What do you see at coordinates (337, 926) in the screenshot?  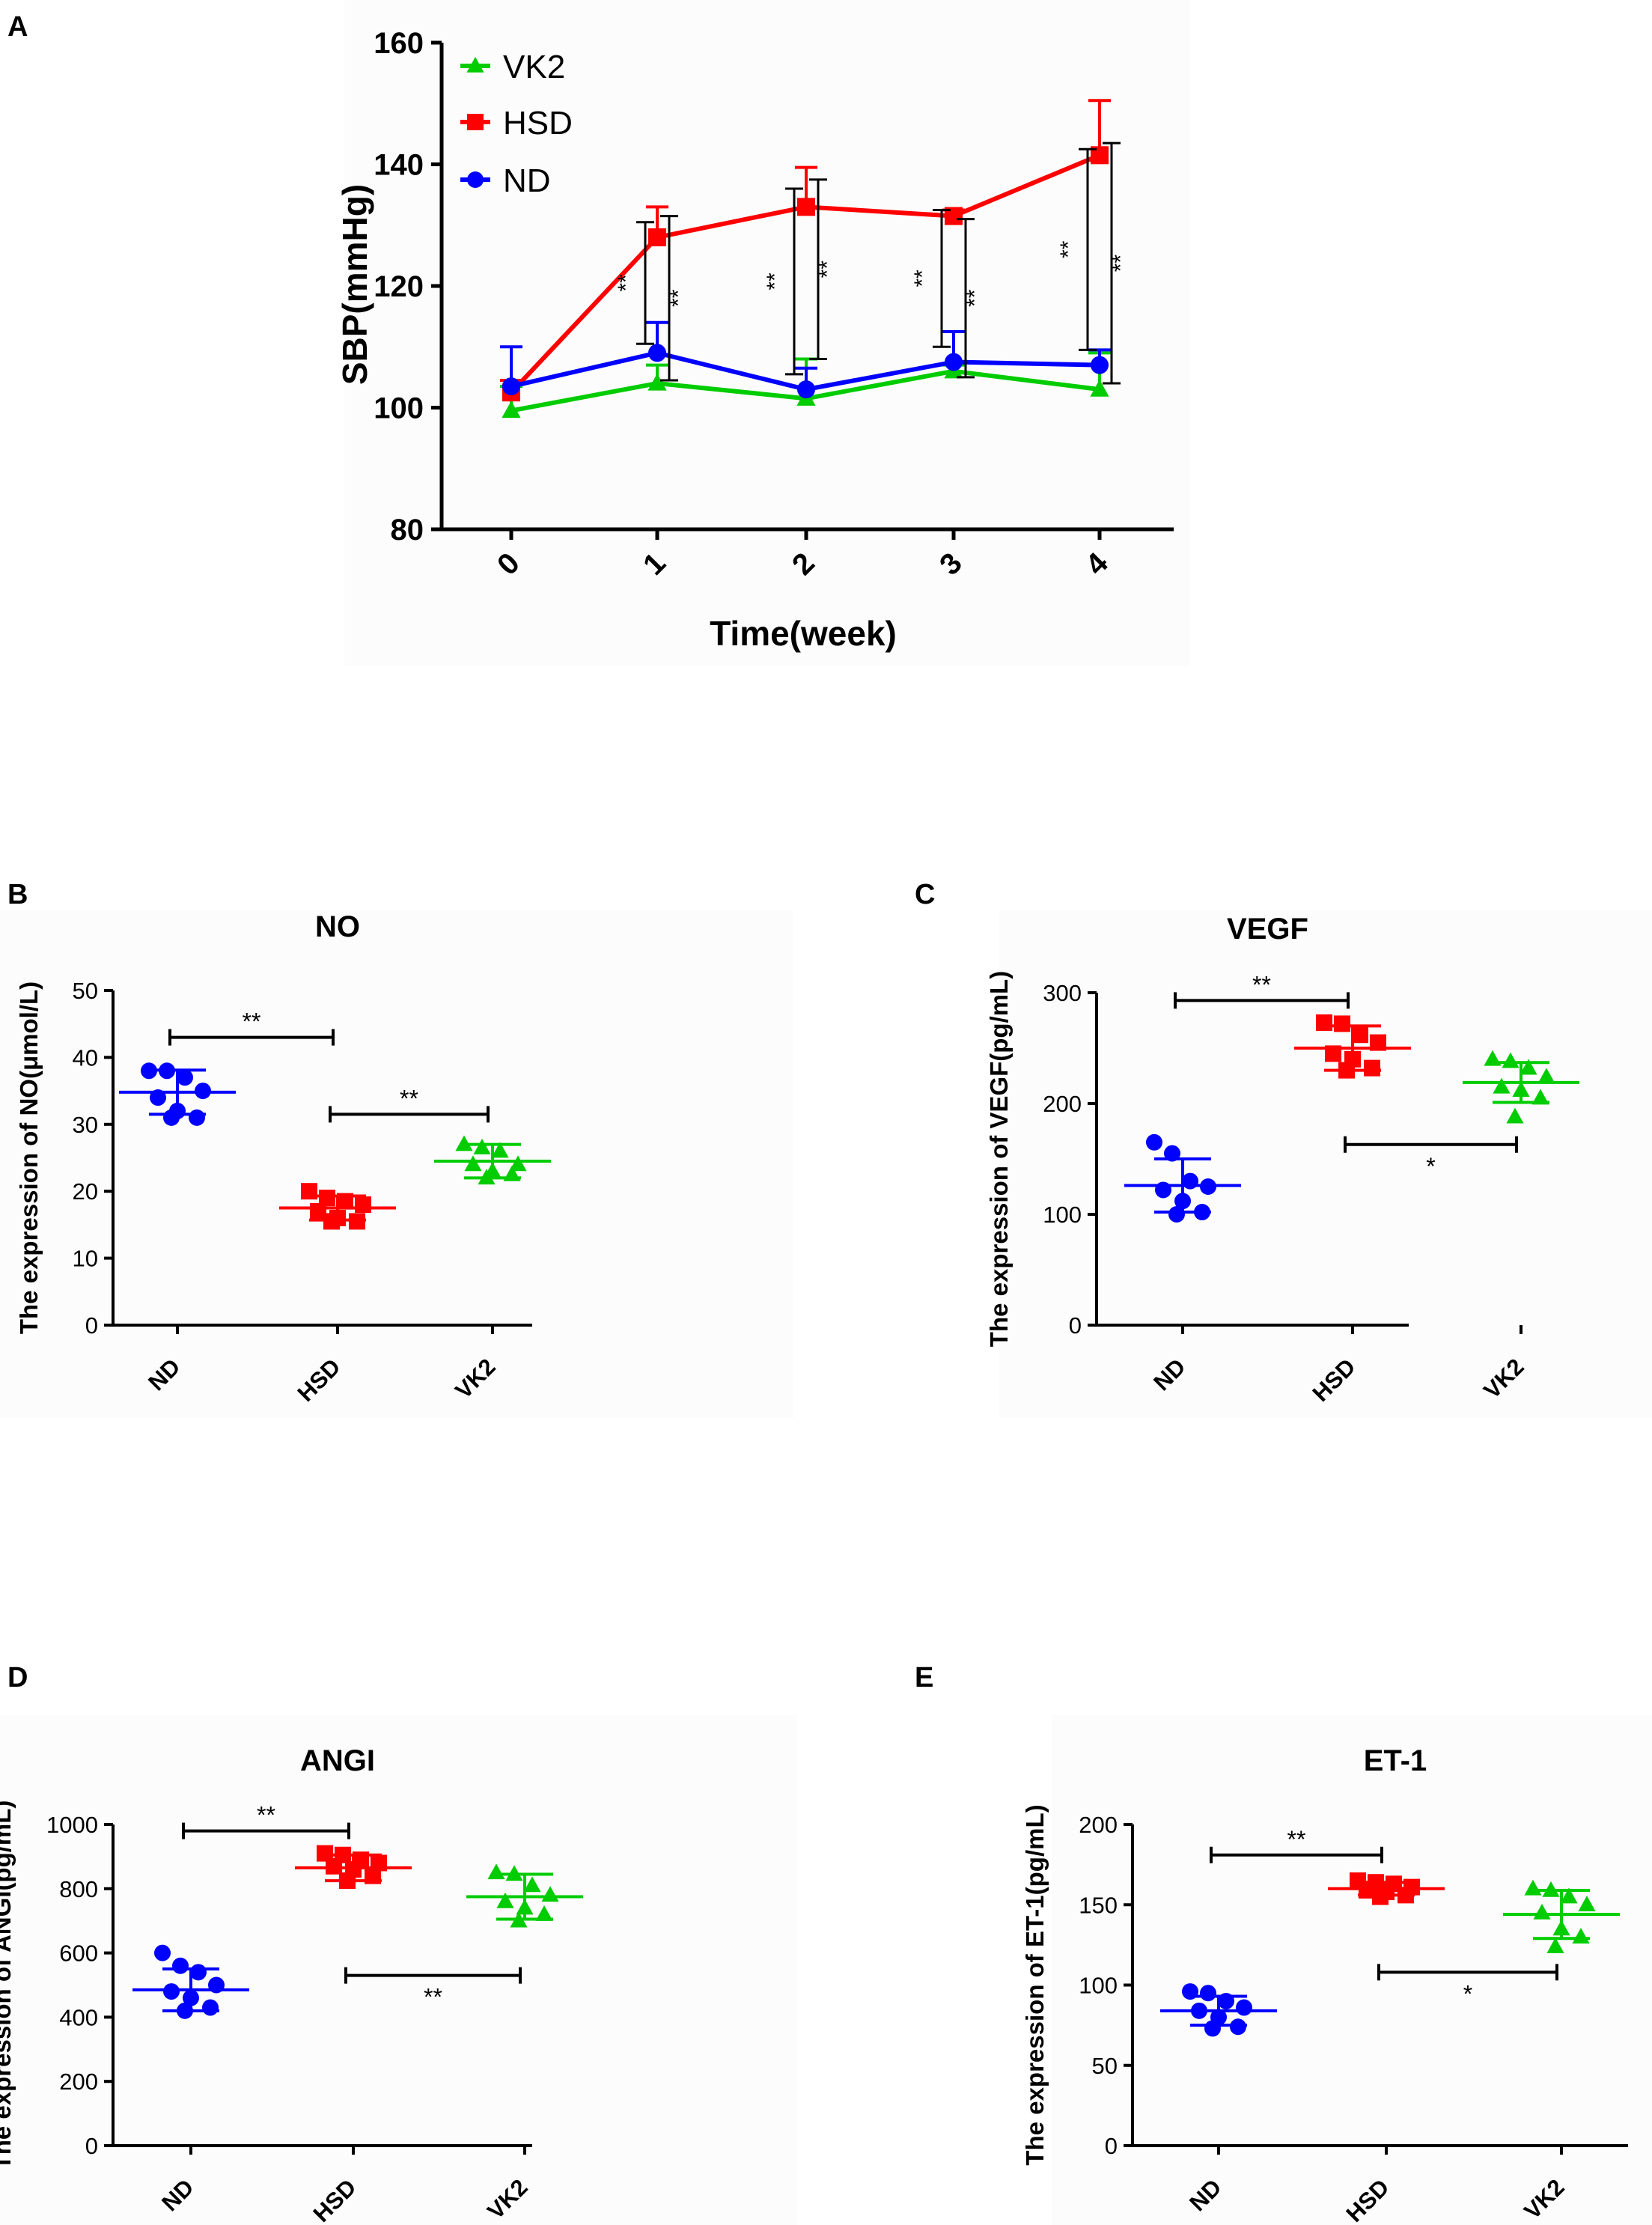 I see `chart-title: NO` at bounding box center [337, 926].